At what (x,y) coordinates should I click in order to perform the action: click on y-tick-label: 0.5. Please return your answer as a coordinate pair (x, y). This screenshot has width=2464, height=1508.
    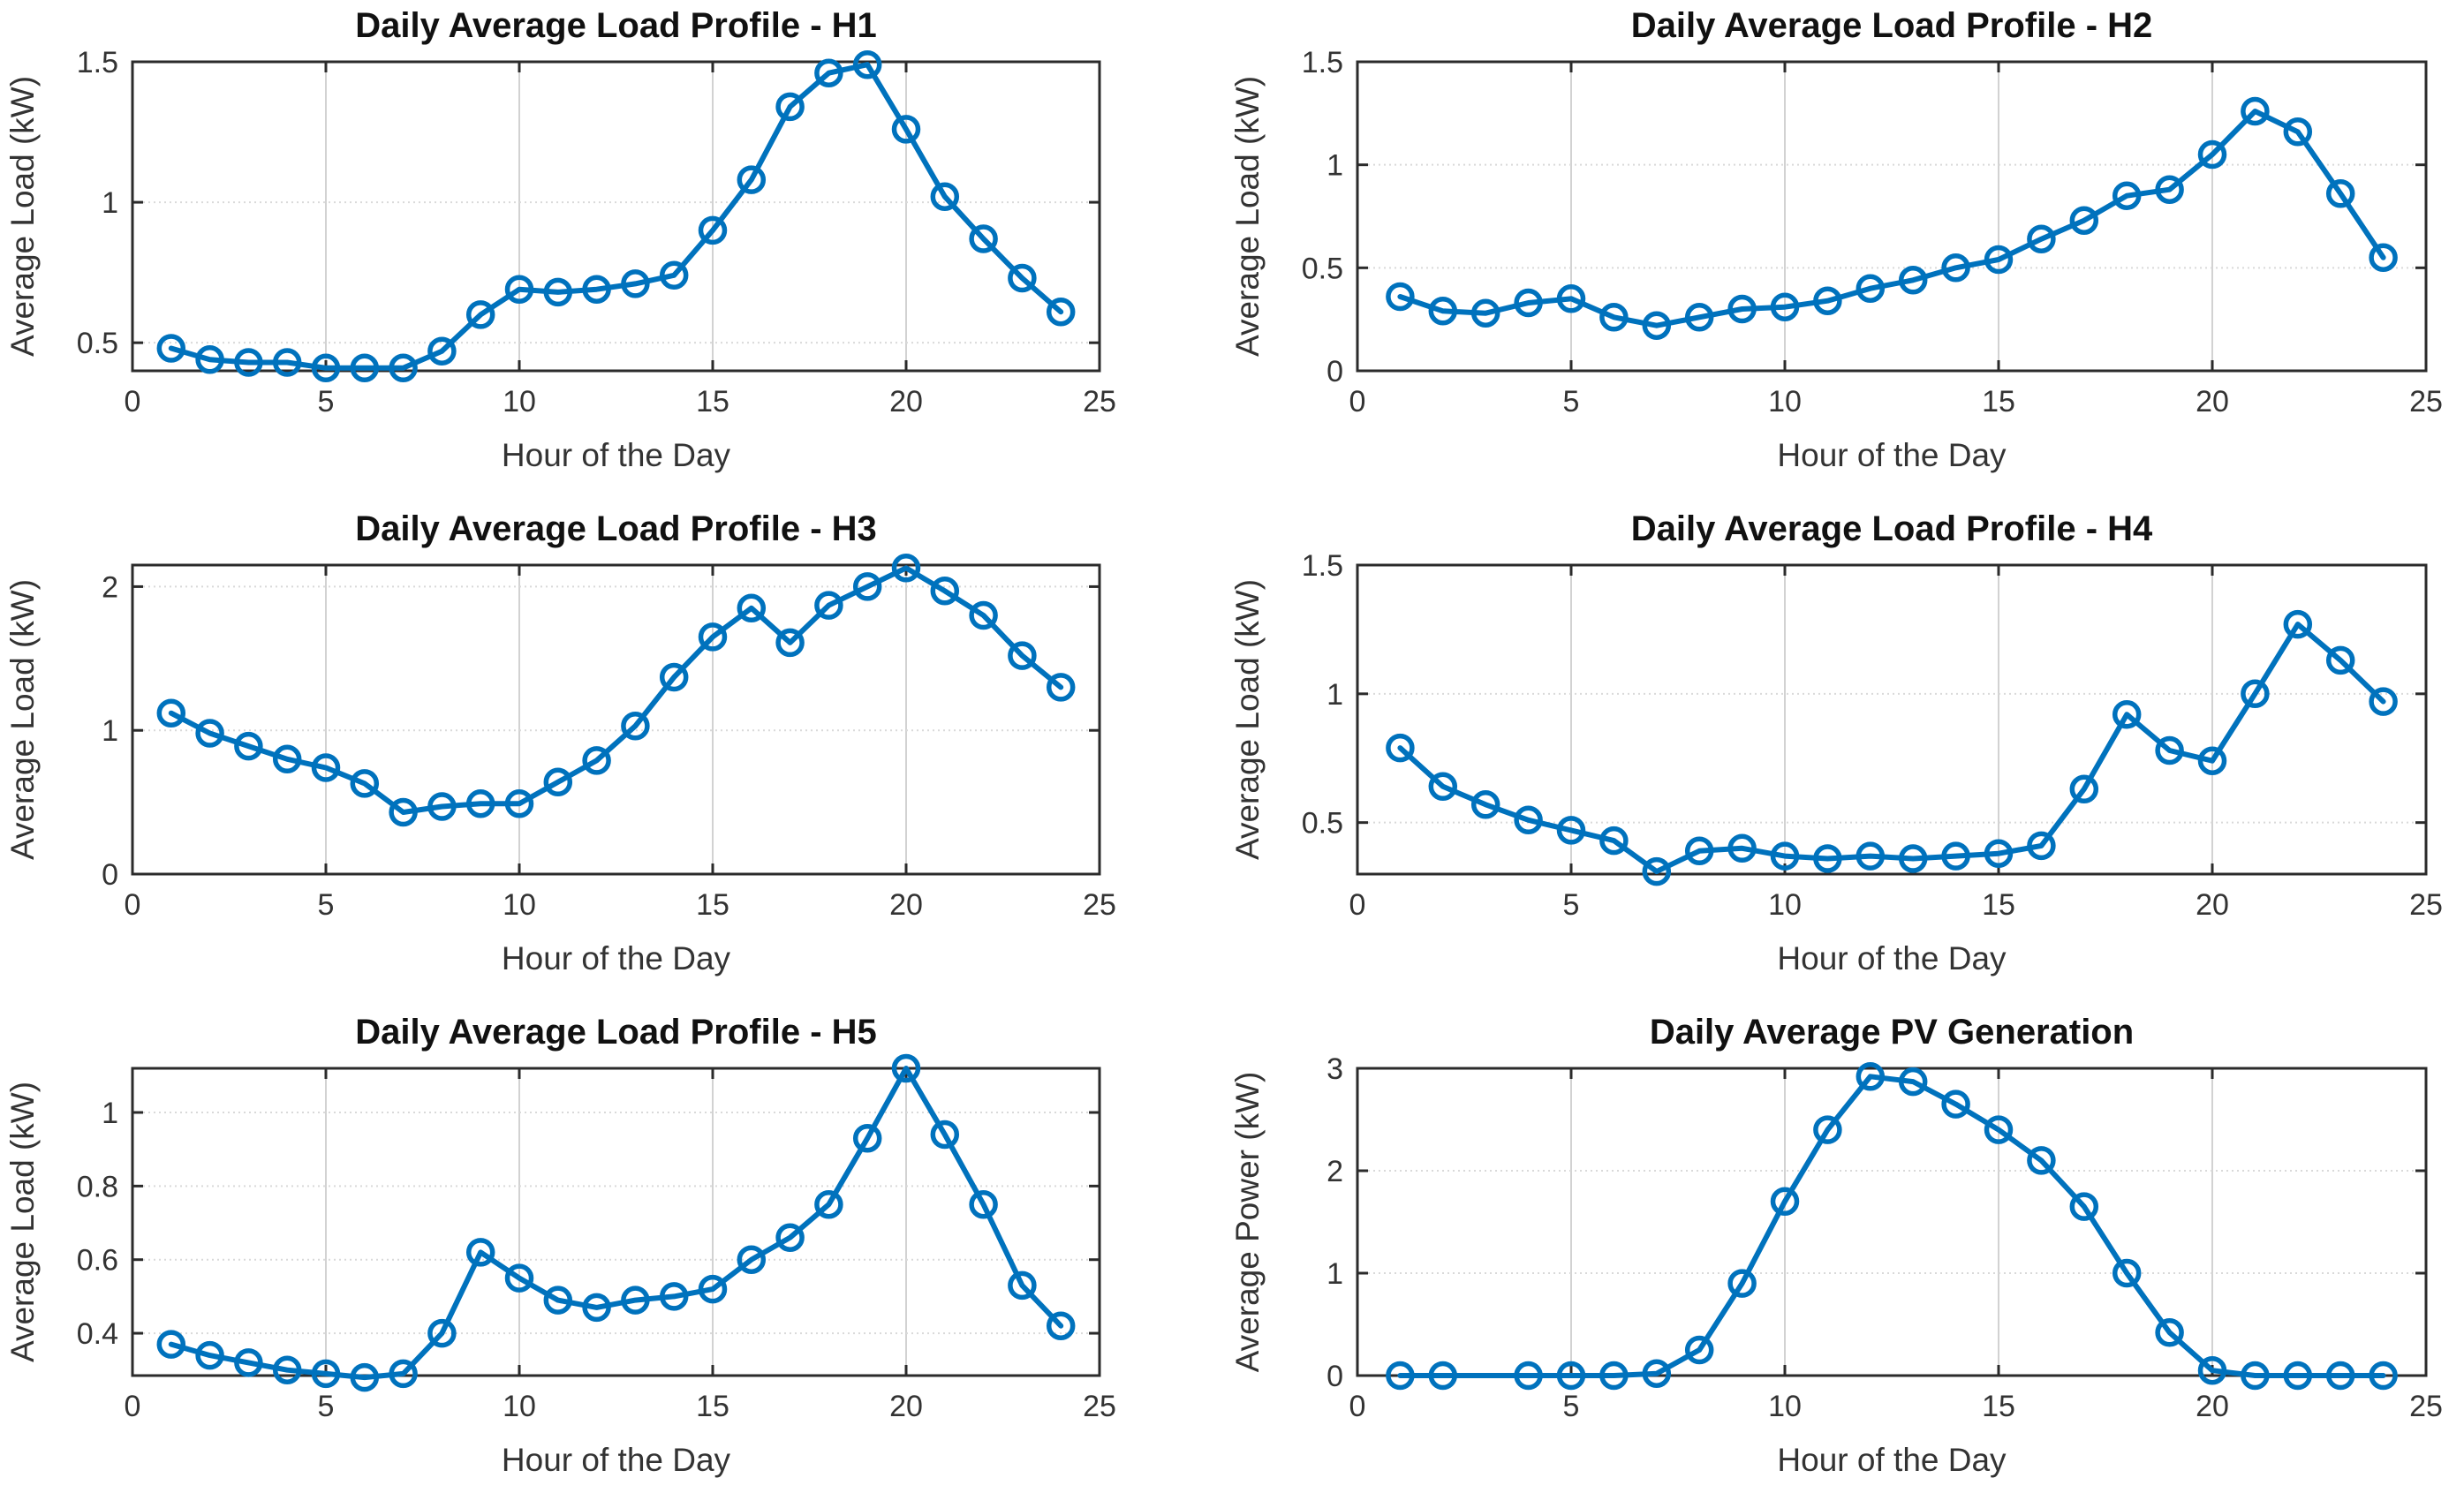
    Looking at the image, I should click on (1322, 824).